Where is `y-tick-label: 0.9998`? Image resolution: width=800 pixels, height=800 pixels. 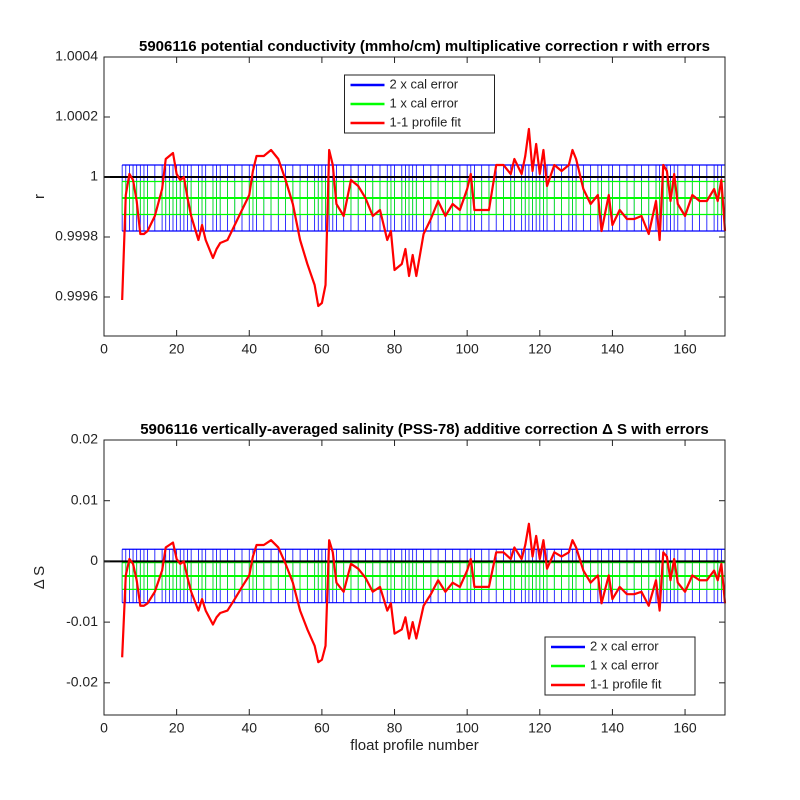
y-tick-label: 0.9998 is located at coordinates (76, 236).